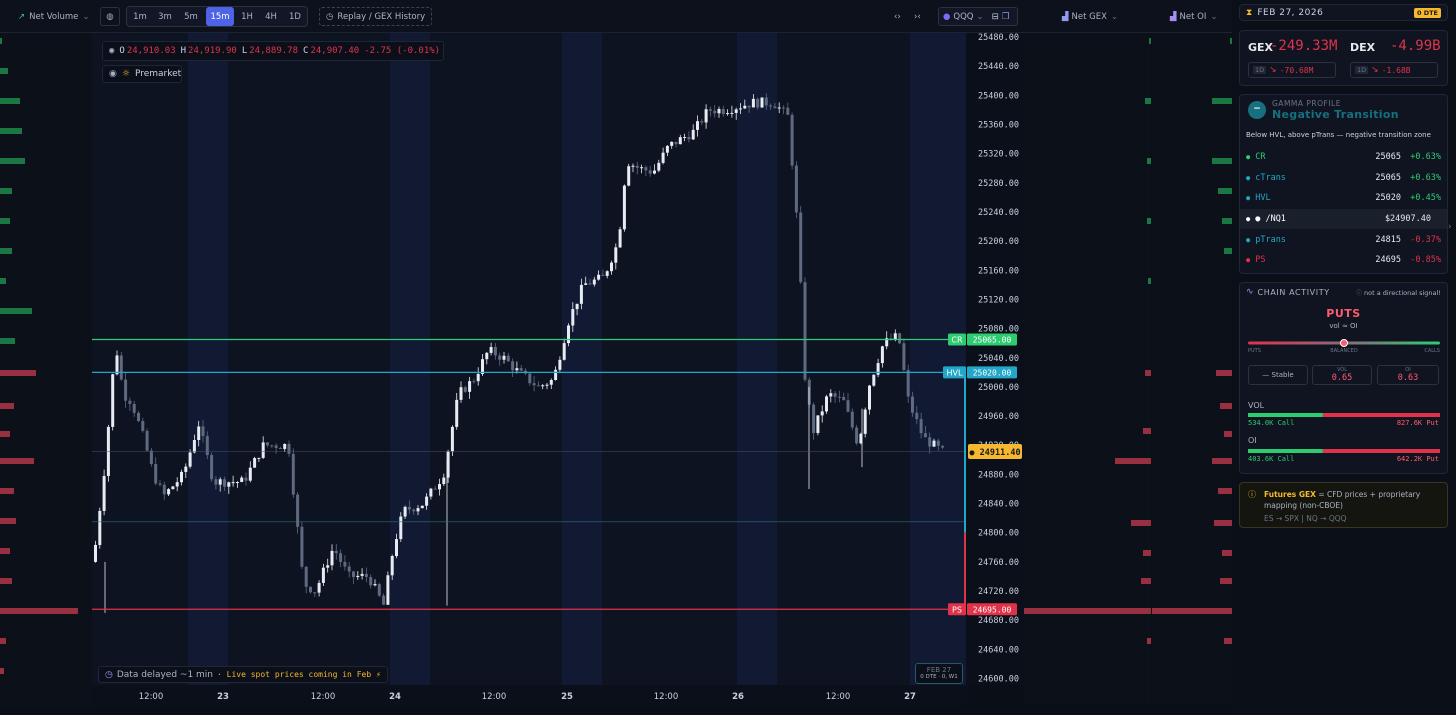 The height and width of the screenshot is (715, 1456). Describe the element at coordinates (917, 16) in the screenshot. I see `collapse-arrows-button: ›‹` at that location.